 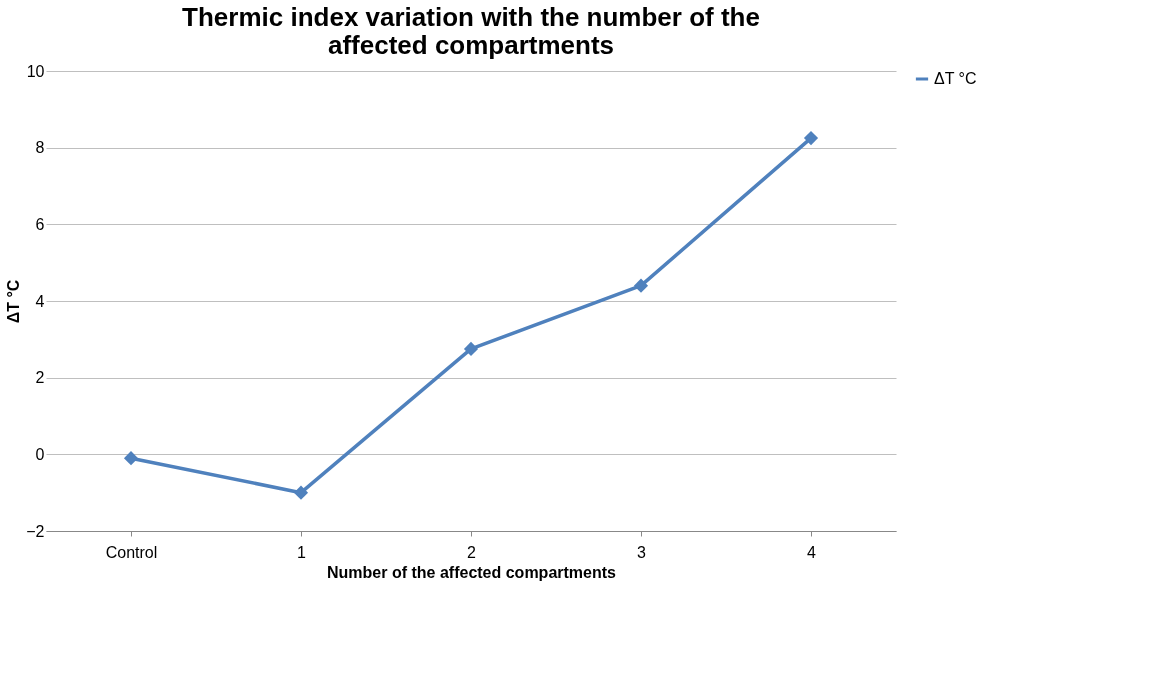 I want to click on legend-label: ΔT °C, so click(x=955, y=78).